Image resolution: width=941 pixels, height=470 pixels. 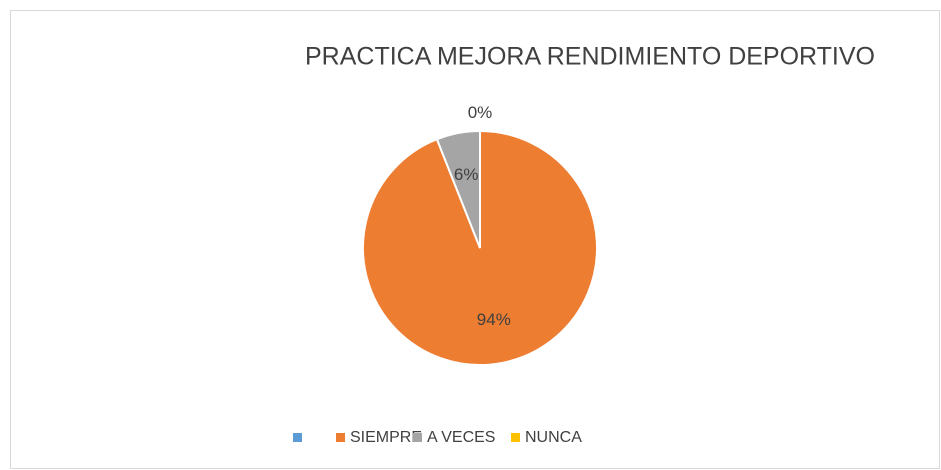 I want to click on pie-slice, so click(x=458, y=189).